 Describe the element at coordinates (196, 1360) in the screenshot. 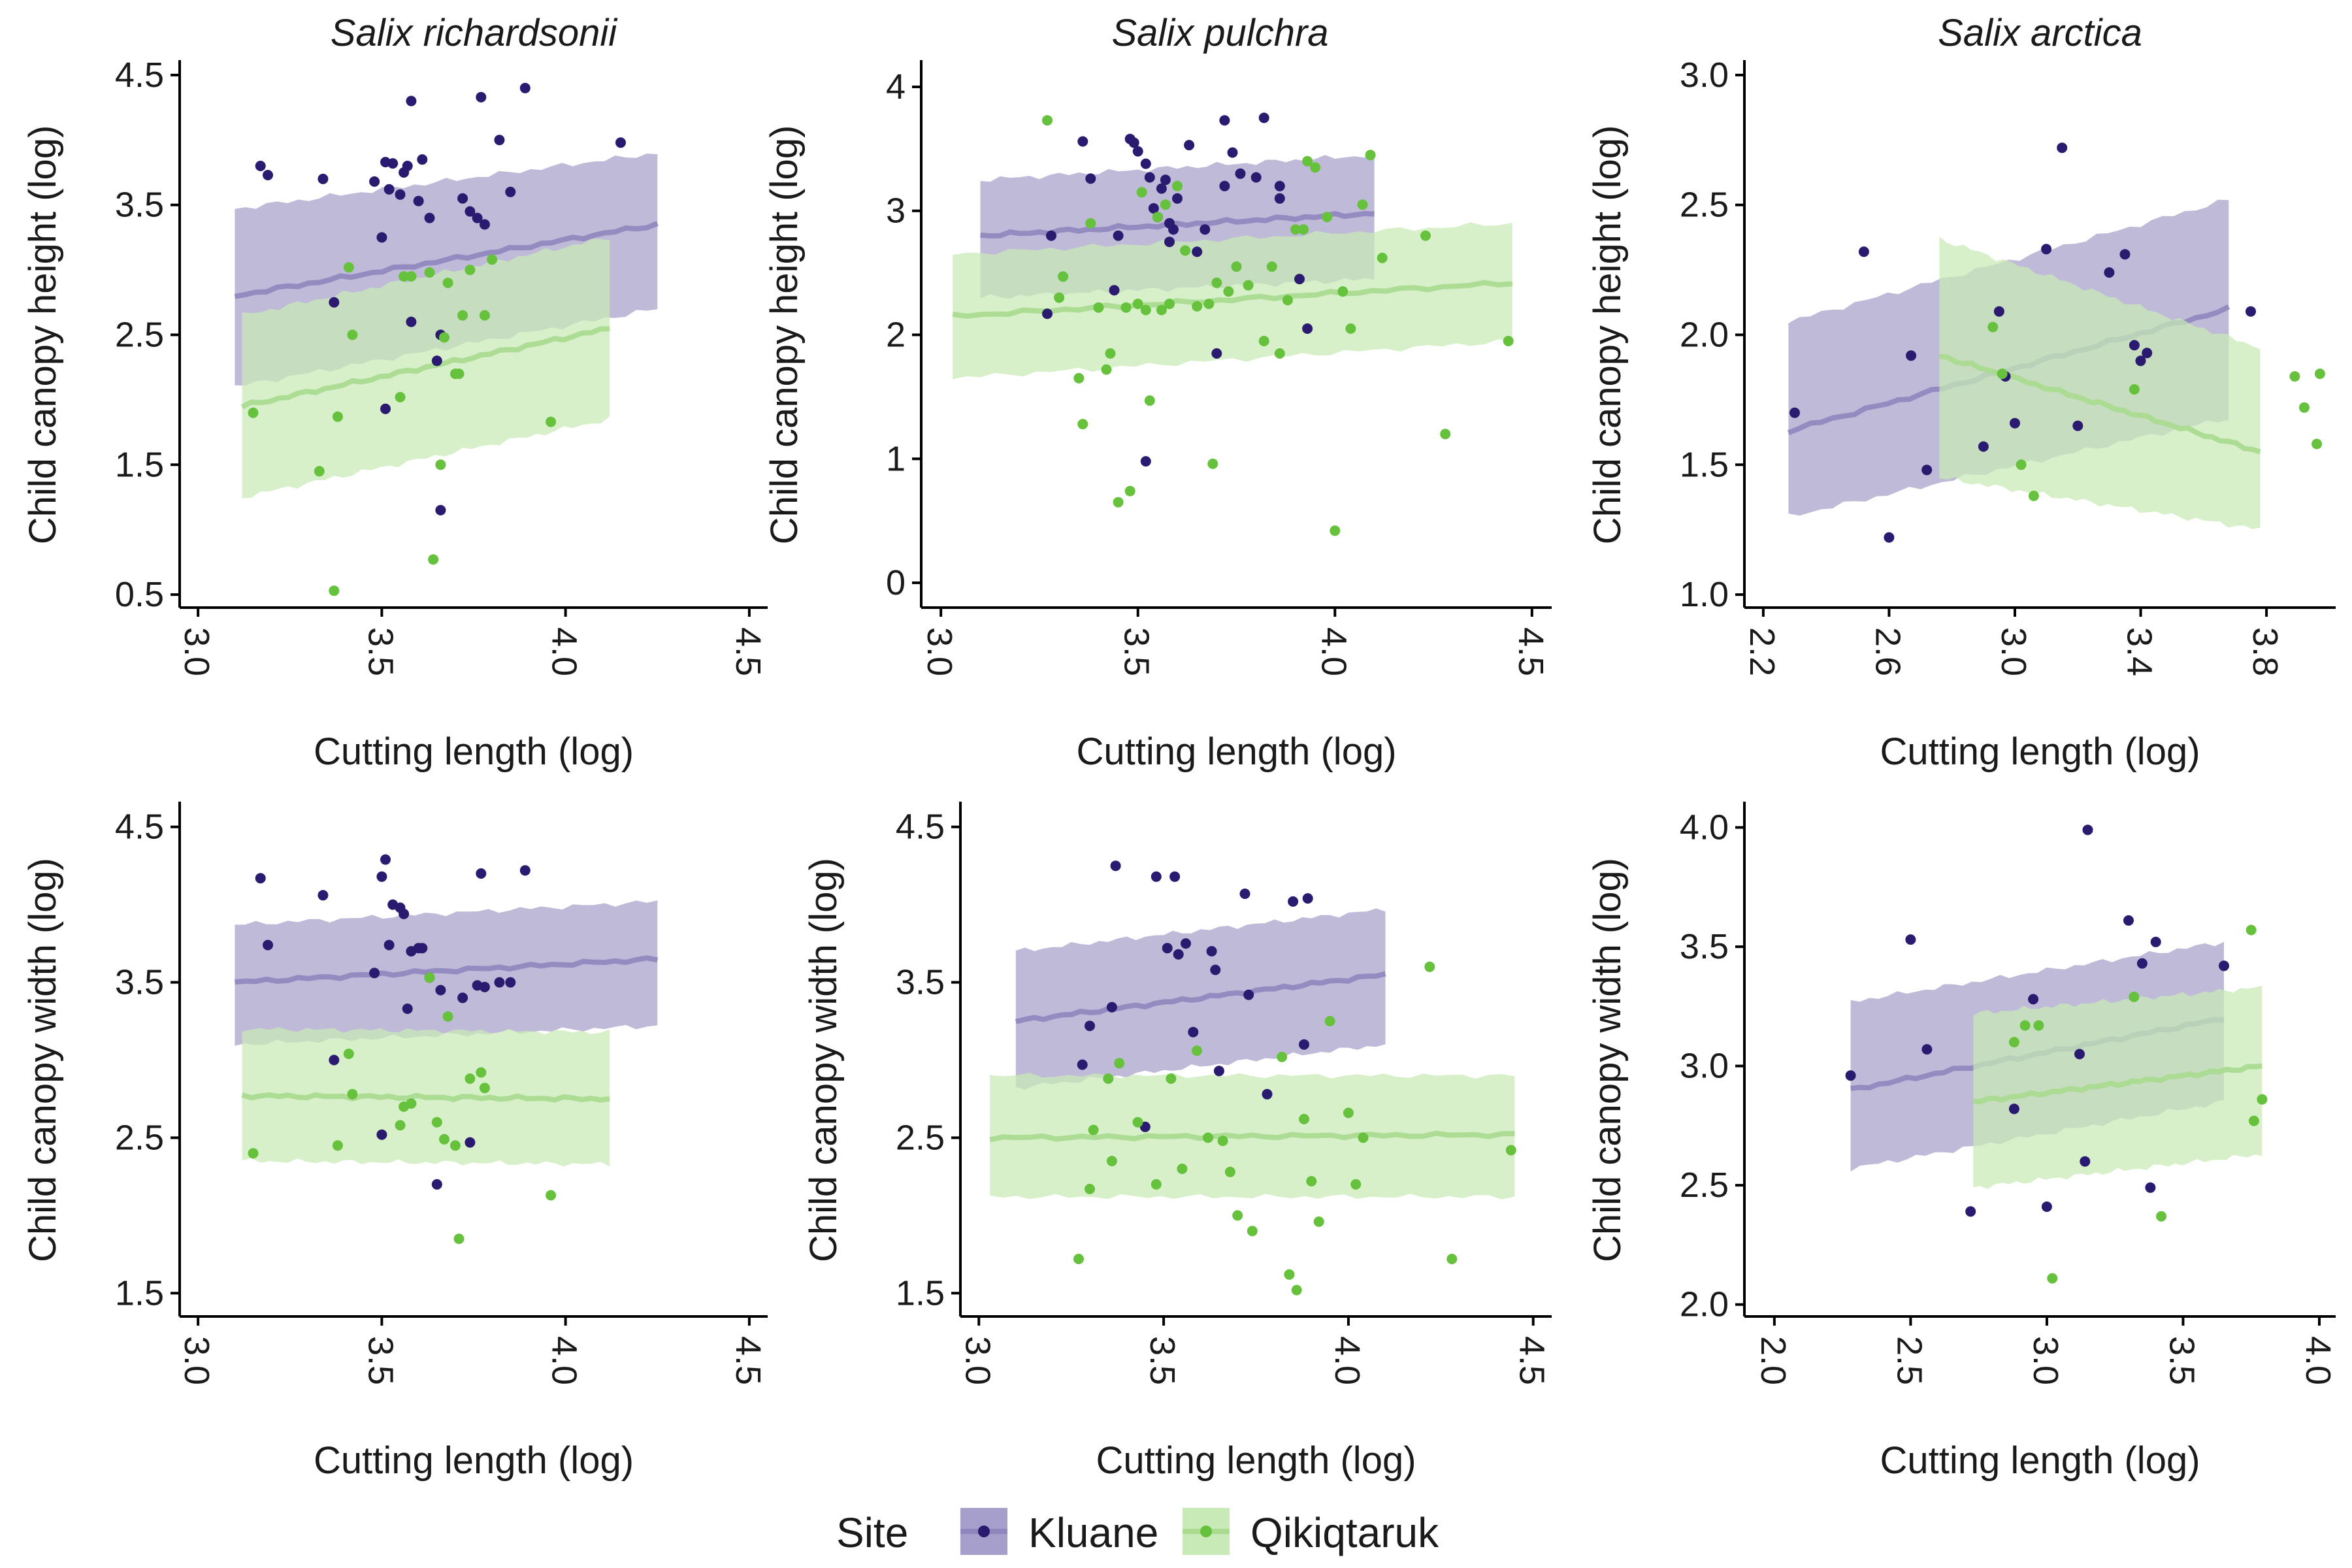

I see `x-tick-label: 3.0` at that location.